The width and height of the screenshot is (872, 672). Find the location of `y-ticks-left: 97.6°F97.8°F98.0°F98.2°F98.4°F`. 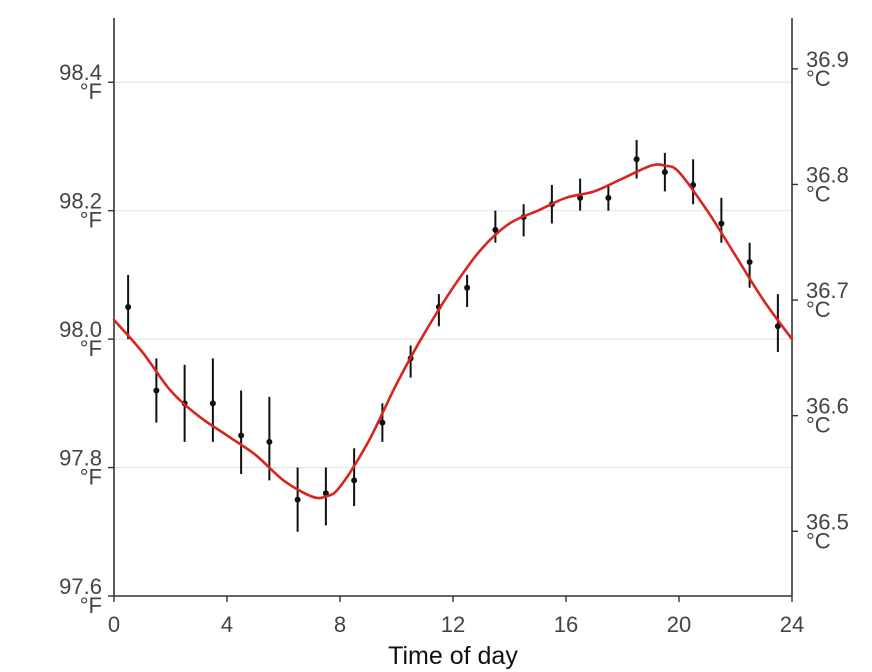

y-ticks-left: 97.6°F97.8°F98.0°F98.2°F98.4°F is located at coordinates (86, 339).